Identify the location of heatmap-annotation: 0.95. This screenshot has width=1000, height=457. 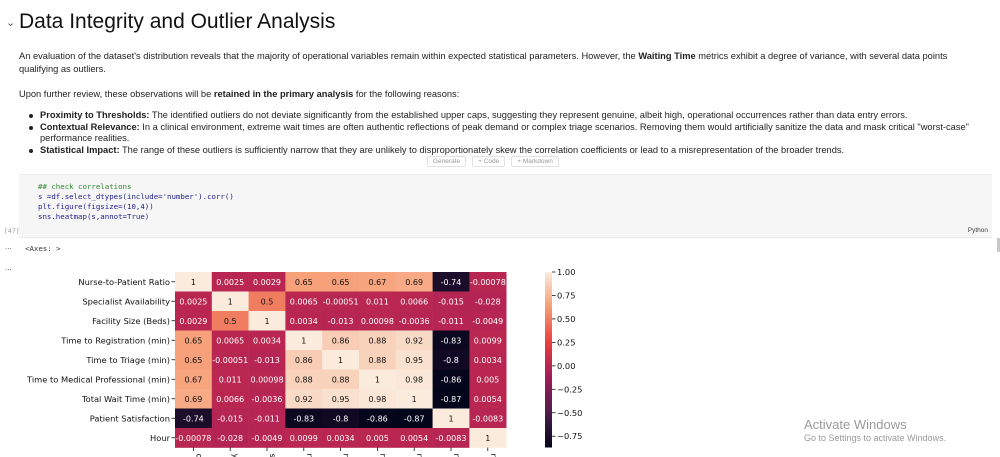
(414, 360).